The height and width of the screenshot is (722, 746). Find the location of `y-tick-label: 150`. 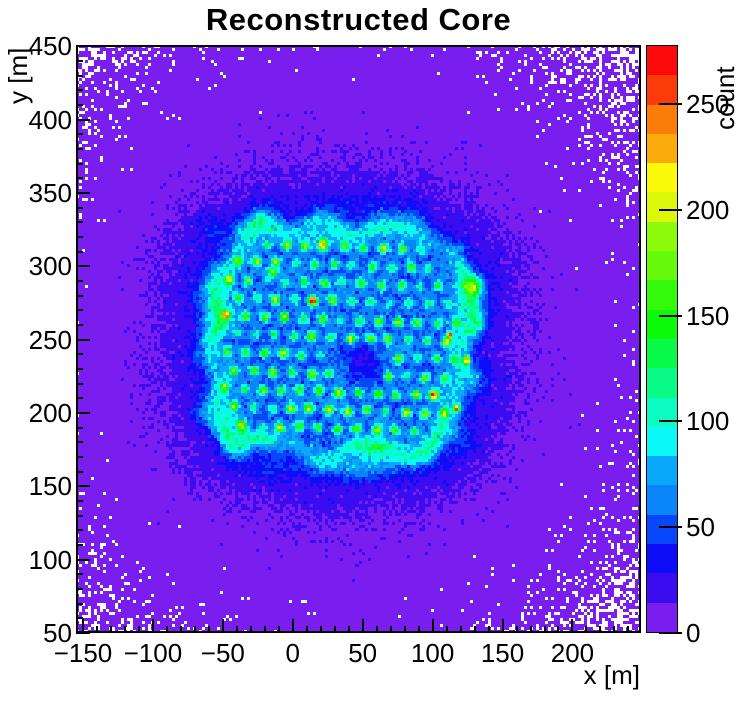

y-tick-label: 150 is located at coordinates (50, 486).